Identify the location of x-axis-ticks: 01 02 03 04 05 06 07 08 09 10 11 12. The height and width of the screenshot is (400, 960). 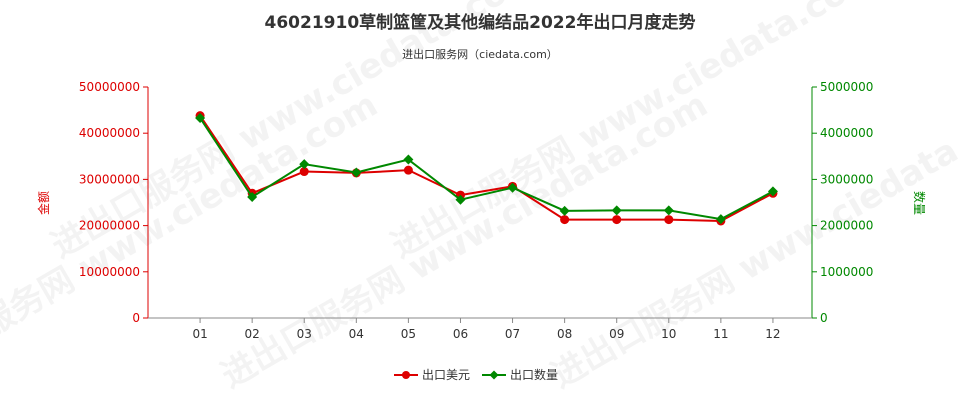
(486, 329).